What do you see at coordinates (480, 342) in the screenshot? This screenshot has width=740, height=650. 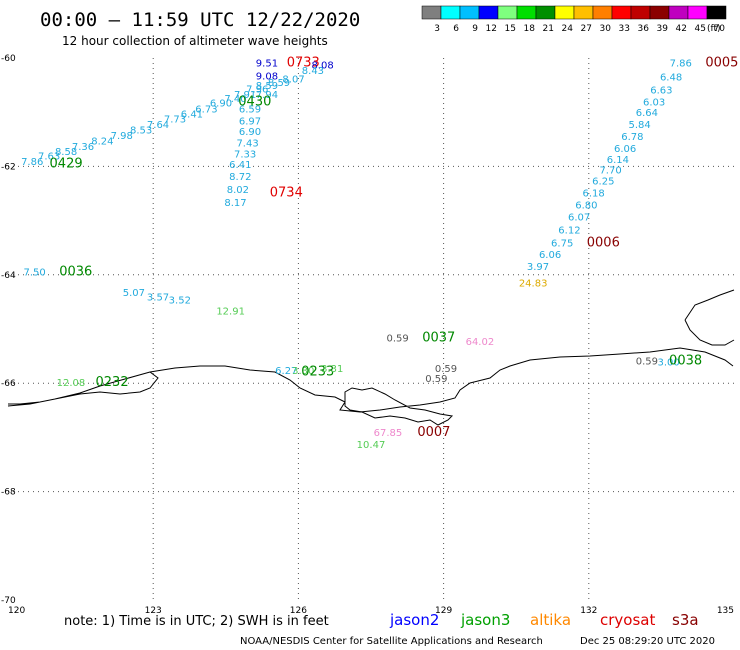 I see `wave-height-label: 64.02` at bounding box center [480, 342].